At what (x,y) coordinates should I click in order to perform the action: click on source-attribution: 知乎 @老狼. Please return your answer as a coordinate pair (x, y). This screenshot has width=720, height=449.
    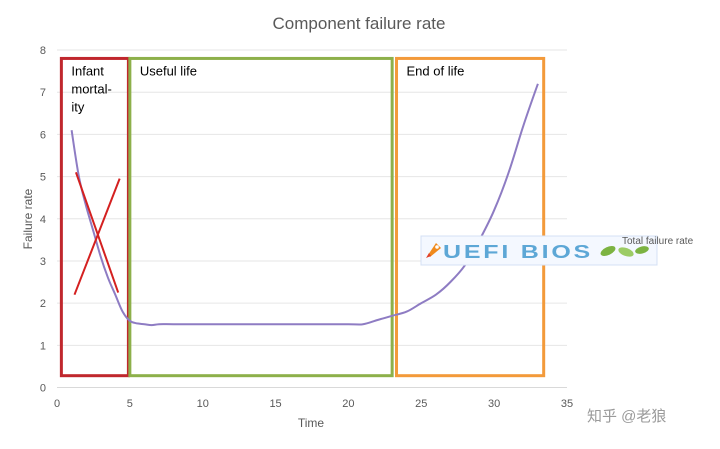
    Looking at the image, I should click on (626, 416).